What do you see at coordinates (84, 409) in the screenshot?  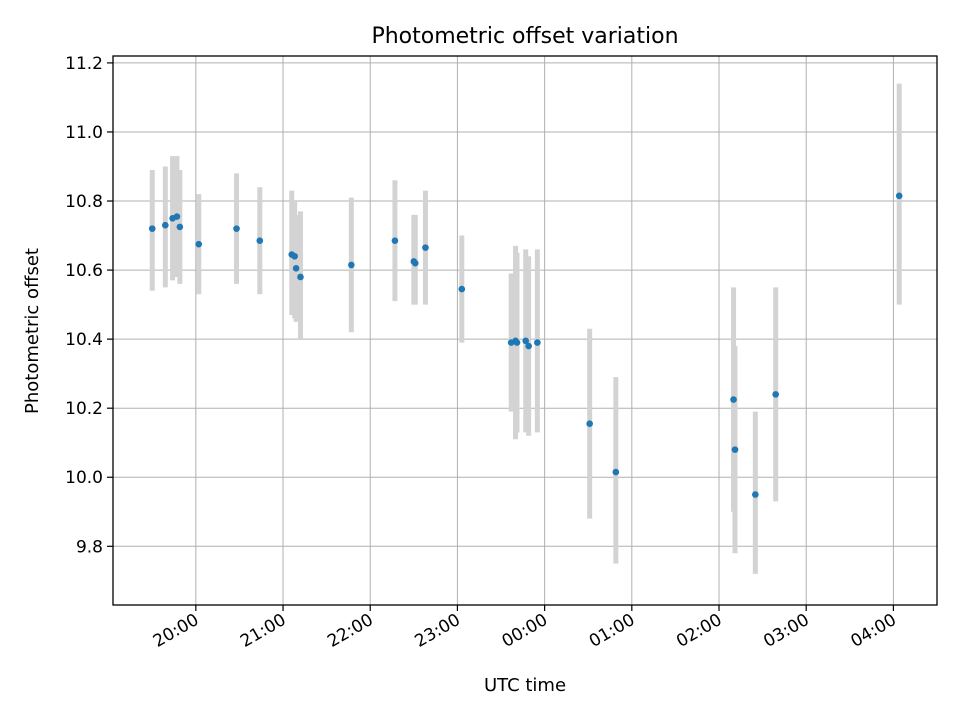 I see `y-tick-label: 10.2` at bounding box center [84, 409].